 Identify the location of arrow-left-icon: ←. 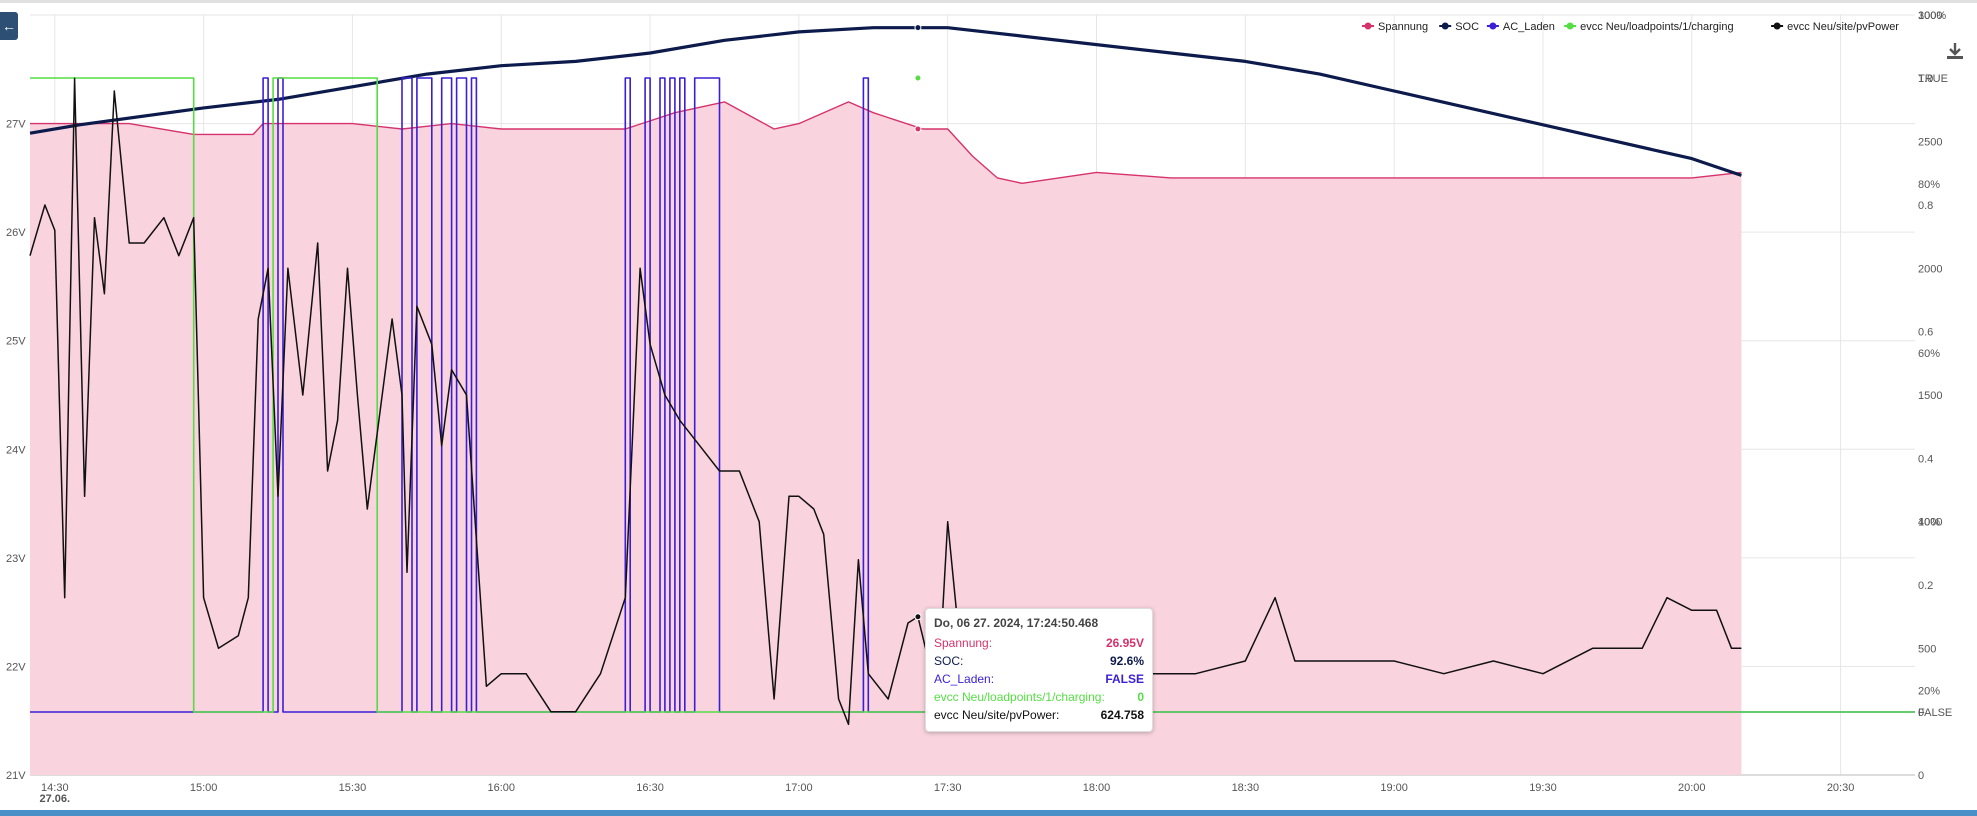
(9, 26).